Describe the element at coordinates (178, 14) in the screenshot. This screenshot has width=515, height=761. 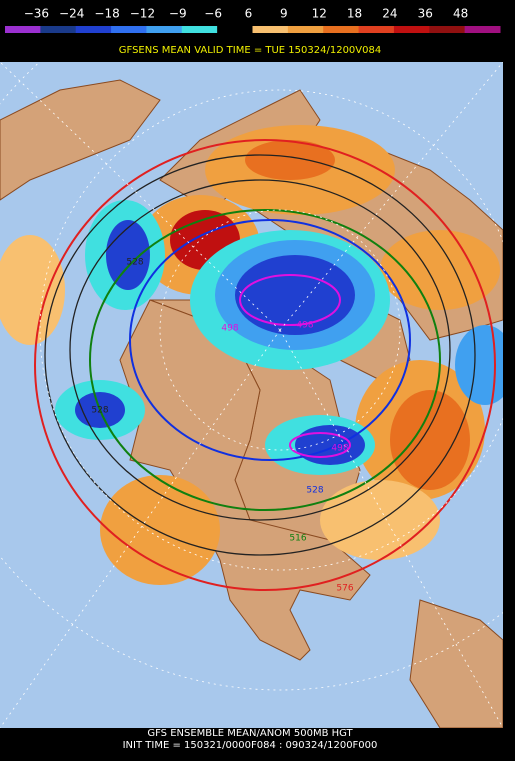
I see `colorbar-label: −9` at that location.